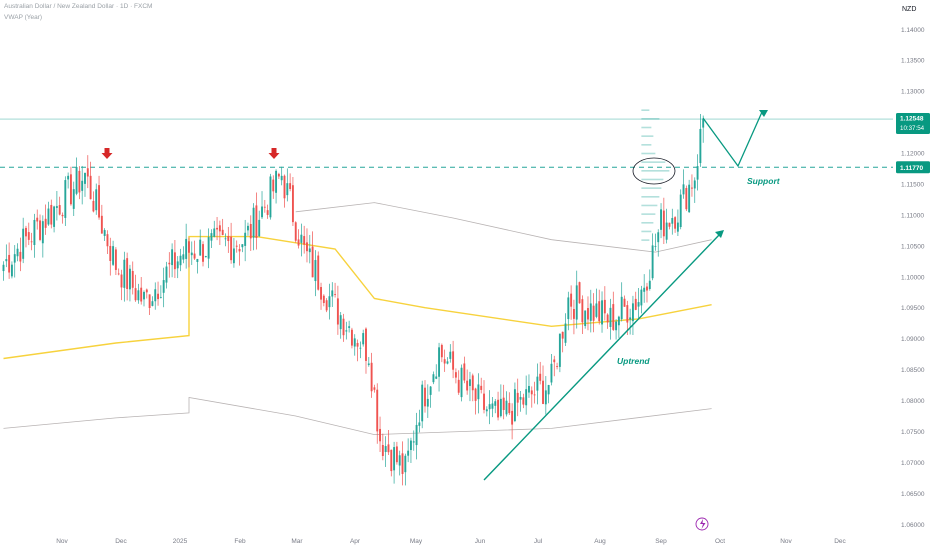 The image size is (932, 550). Describe the element at coordinates (416, 541) in the screenshot. I see `x-tick-label: May` at that location.